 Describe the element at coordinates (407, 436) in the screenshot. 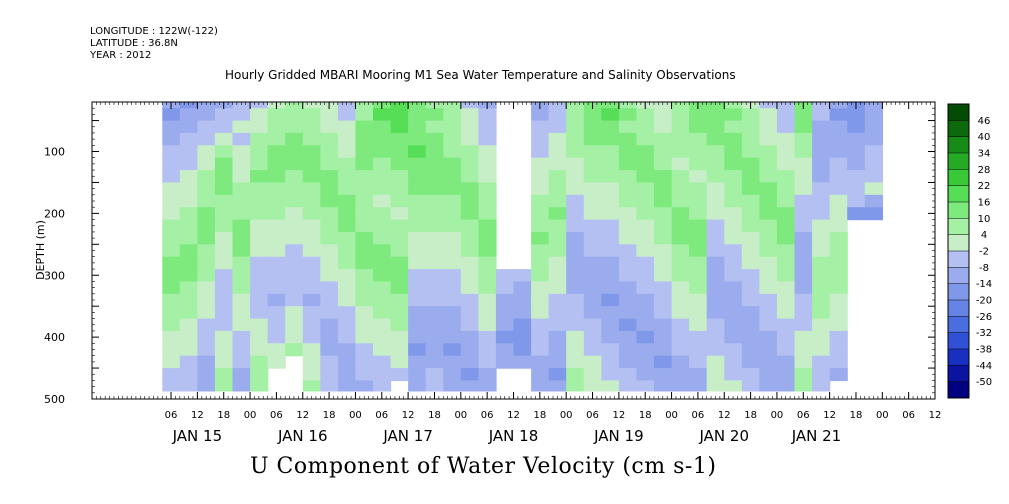

I see `x-day-label: JAN 17` at that location.